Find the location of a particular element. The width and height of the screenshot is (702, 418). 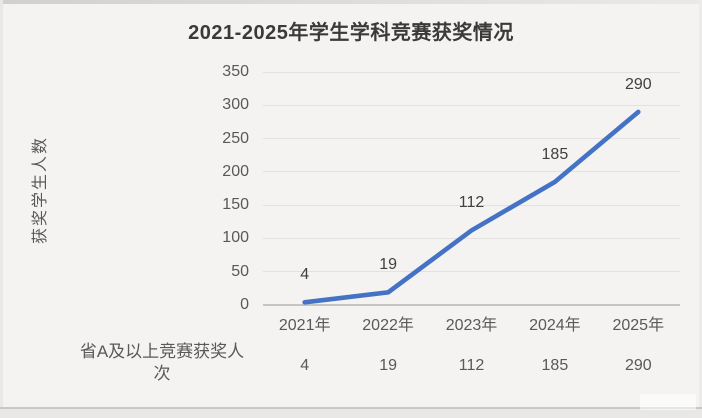

data-point-label: 4 is located at coordinates (305, 275).